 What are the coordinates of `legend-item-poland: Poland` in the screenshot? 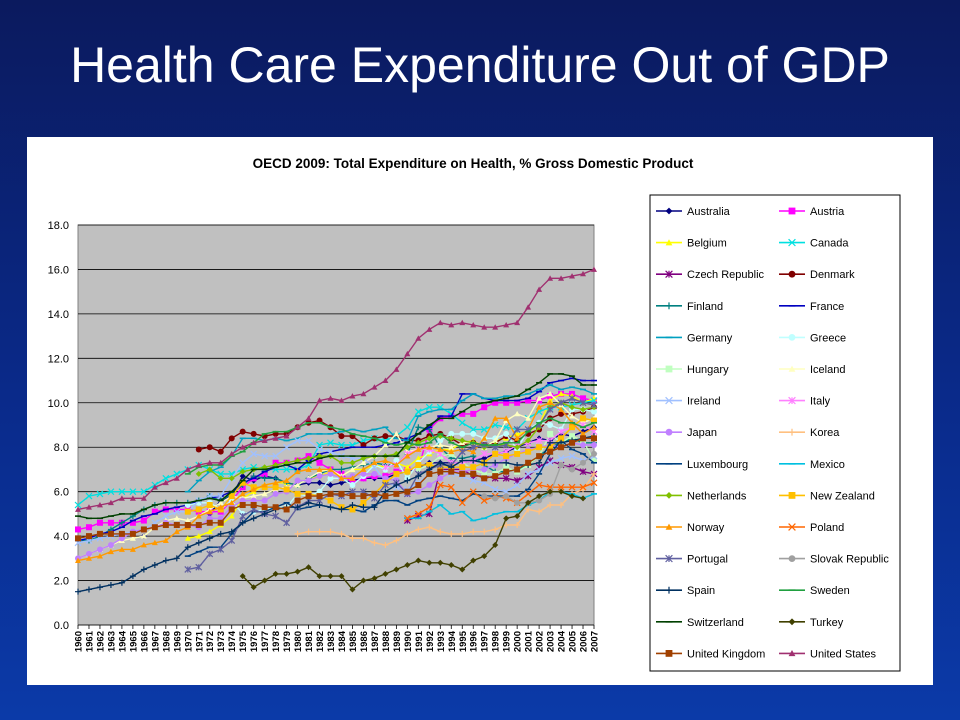 It's located at (811, 528).